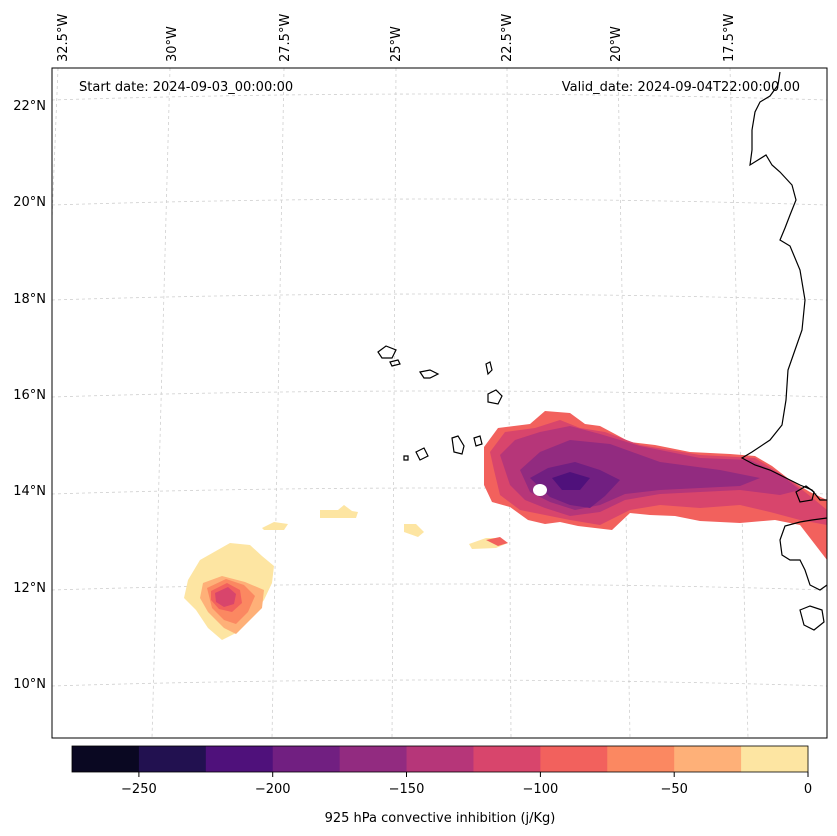 The width and height of the screenshot is (837, 836). I want to click on colorbar, so click(440, 759).